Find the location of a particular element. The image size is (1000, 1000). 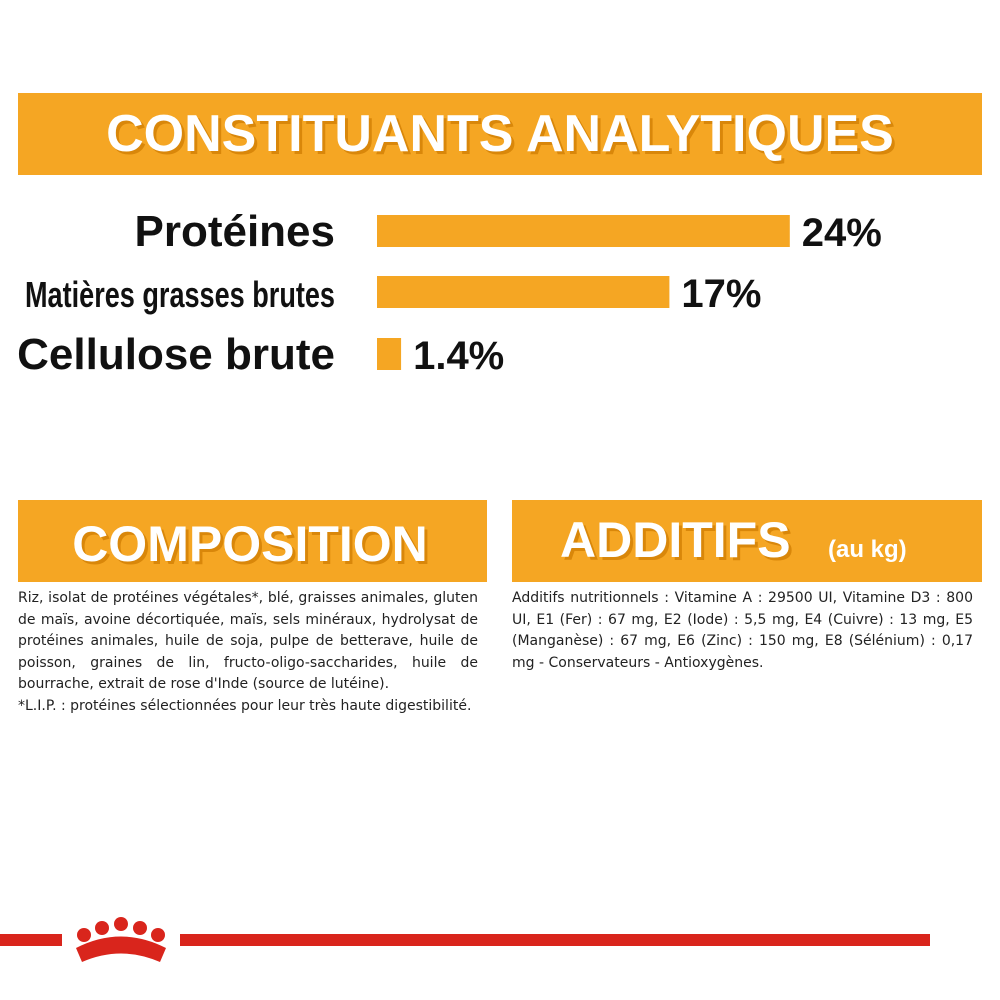

category-label: Matières grasses brutes is located at coordinates (180, 294).